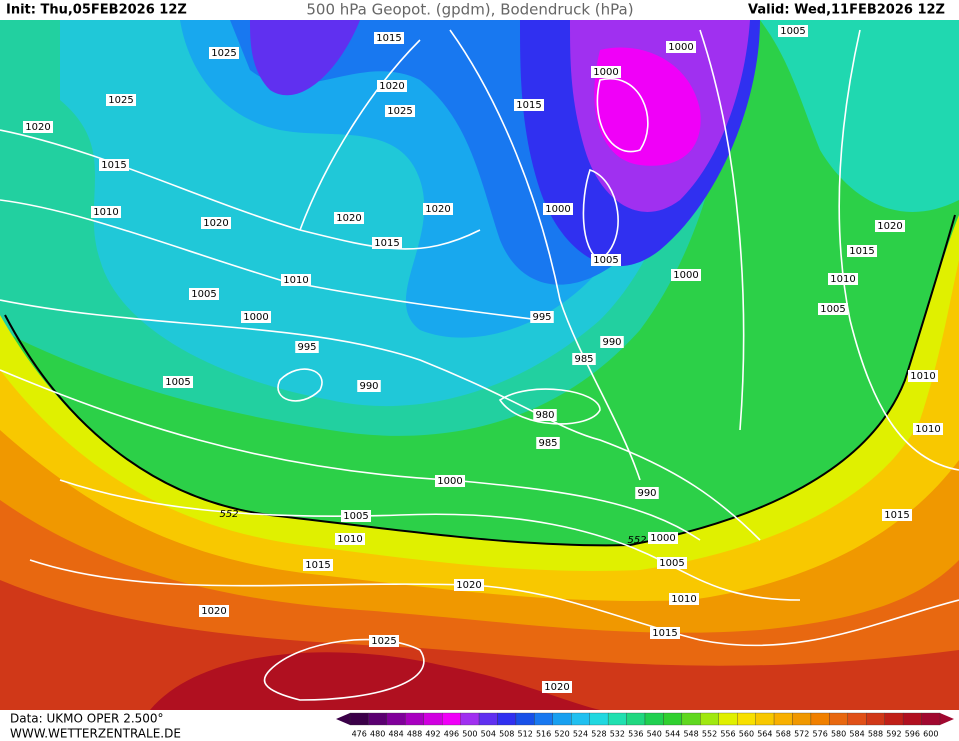  What do you see at coordinates (875, 734) in the screenshot?
I see `colorbar-label: 588` at bounding box center [875, 734].